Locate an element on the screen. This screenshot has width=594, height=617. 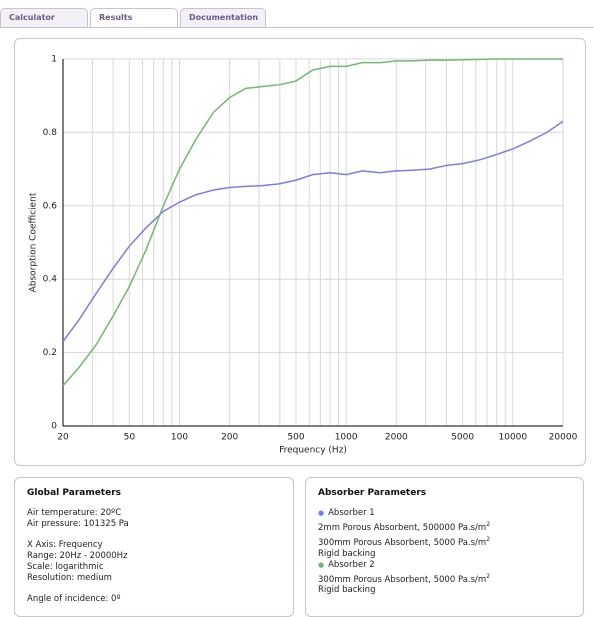
x-tick-label: 500 is located at coordinates (295, 438).